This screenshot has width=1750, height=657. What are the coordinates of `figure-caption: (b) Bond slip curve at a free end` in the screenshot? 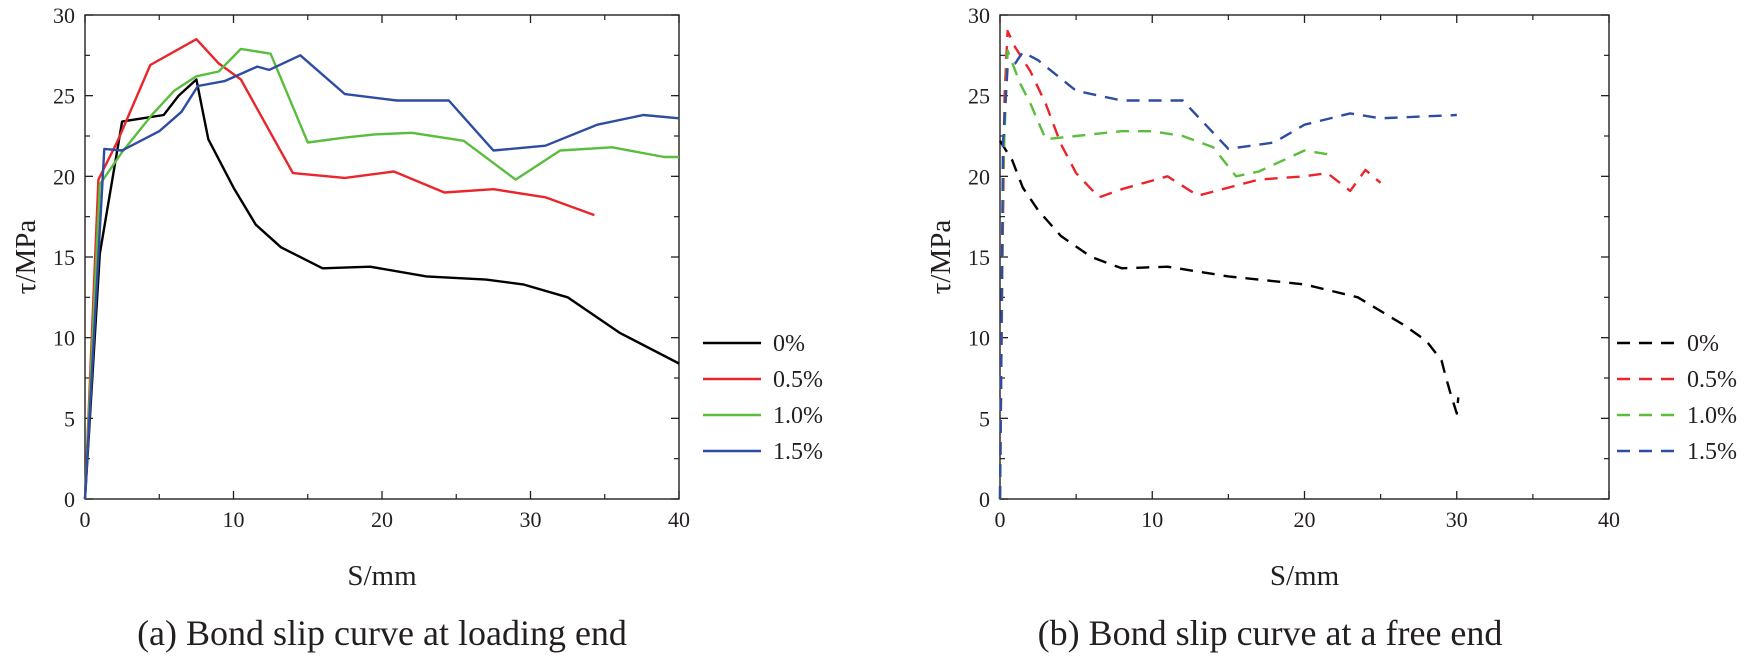 It's located at (1270, 633).